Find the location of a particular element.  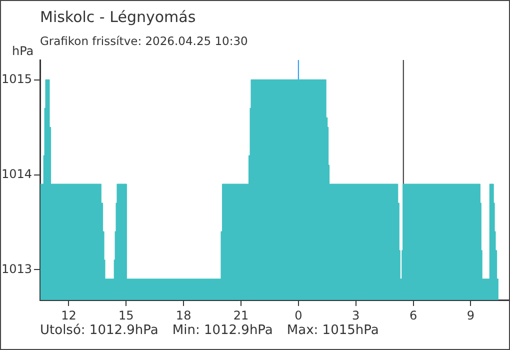

y-tick-label: 1015 is located at coordinates (16, 79).